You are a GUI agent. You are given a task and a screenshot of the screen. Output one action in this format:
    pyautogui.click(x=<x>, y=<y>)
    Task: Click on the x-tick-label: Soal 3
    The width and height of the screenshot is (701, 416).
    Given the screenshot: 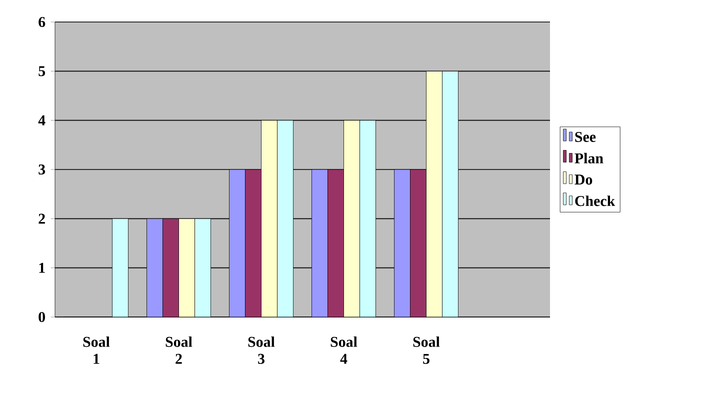 What is the action you would take?
    pyautogui.click(x=261, y=350)
    